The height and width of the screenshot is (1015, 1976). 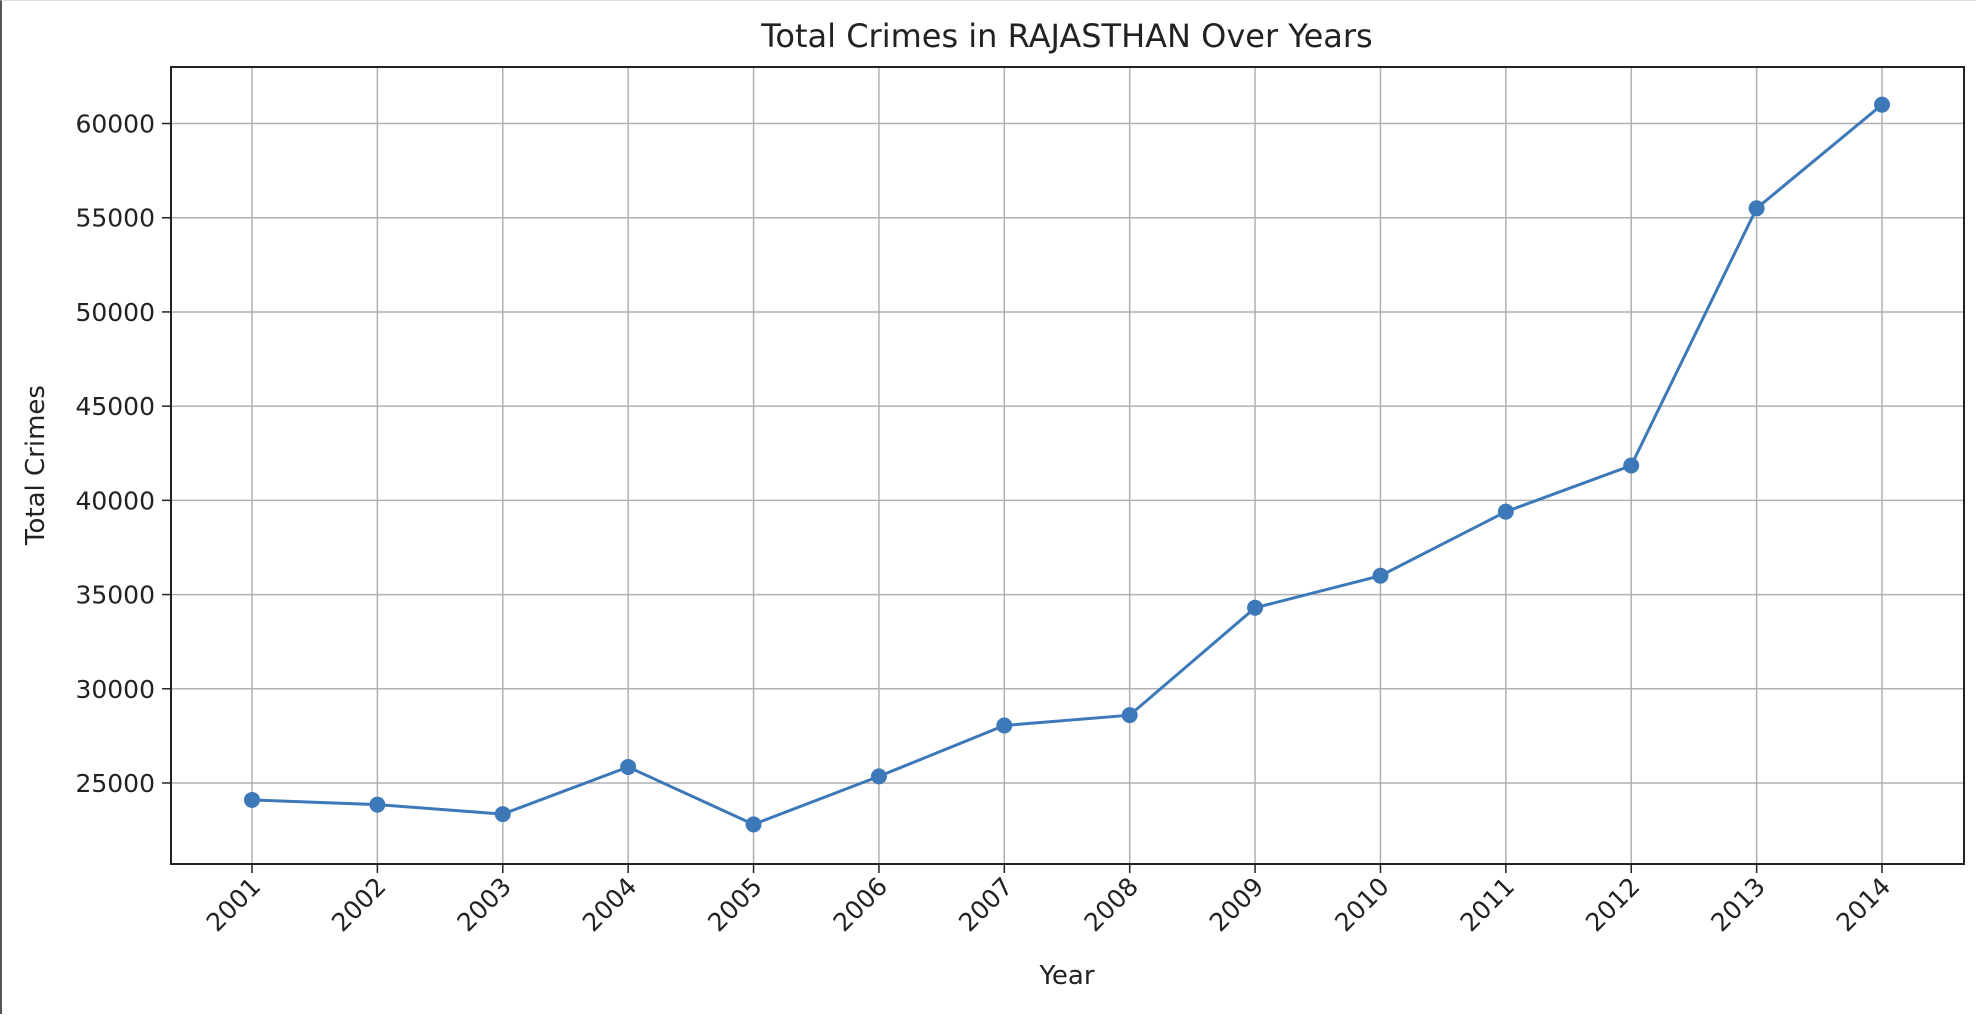 What do you see at coordinates (609, 904) in the screenshot?
I see `x-tick-label: 2004` at bounding box center [609, 904].